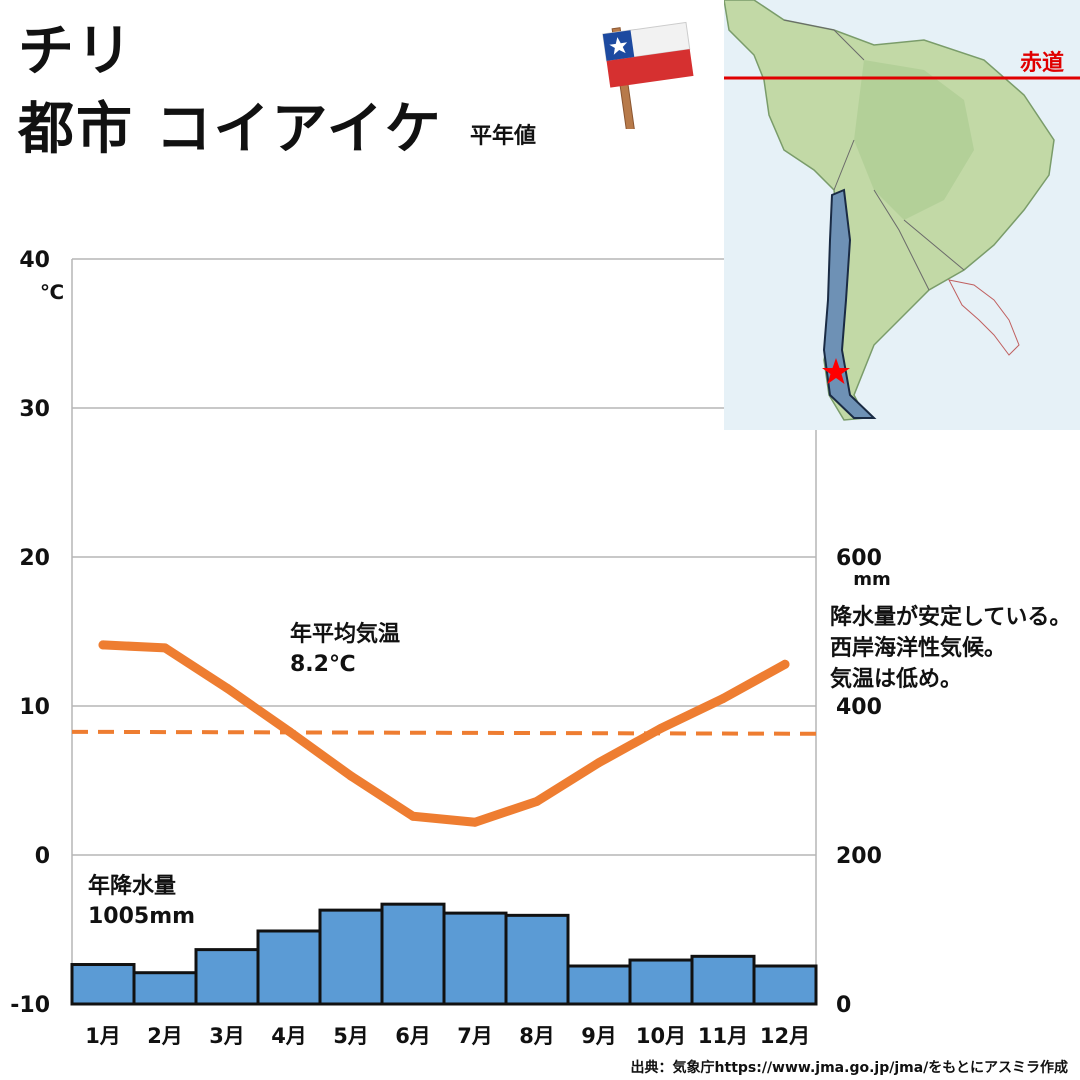 The height and width of the screenshot is (1080, 1080). I want to click on annual-mean-dashed-line, so click(448, 732).